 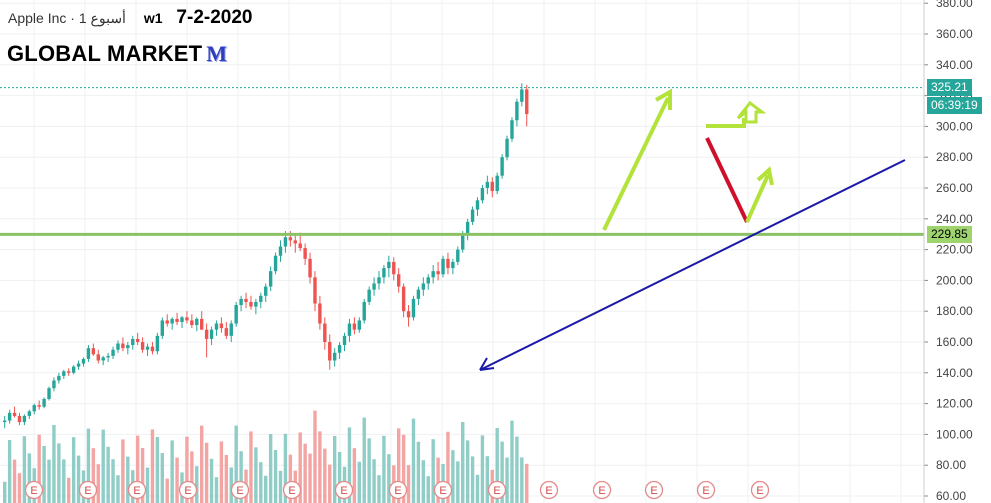 What do you see at coordinates (954, 126) in the screenshot?
I see `axis-tick-label: 300.00` at bounding box center [954, 126].